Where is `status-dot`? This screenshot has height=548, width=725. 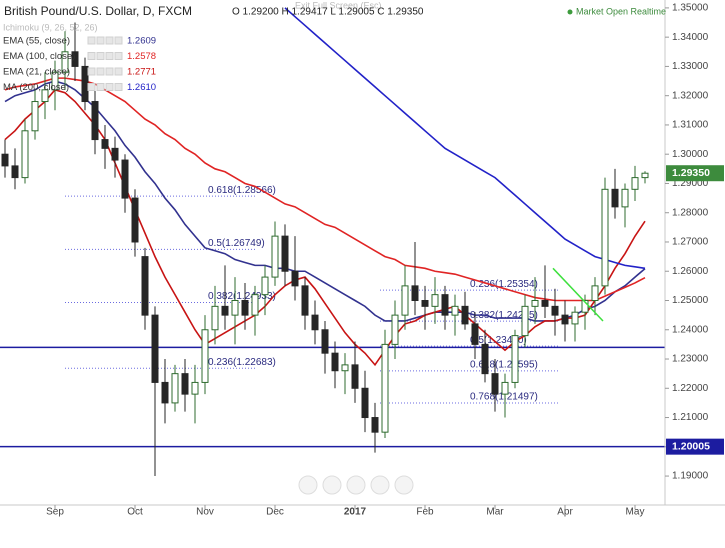 status-dot is located at coordinates (570, 12).